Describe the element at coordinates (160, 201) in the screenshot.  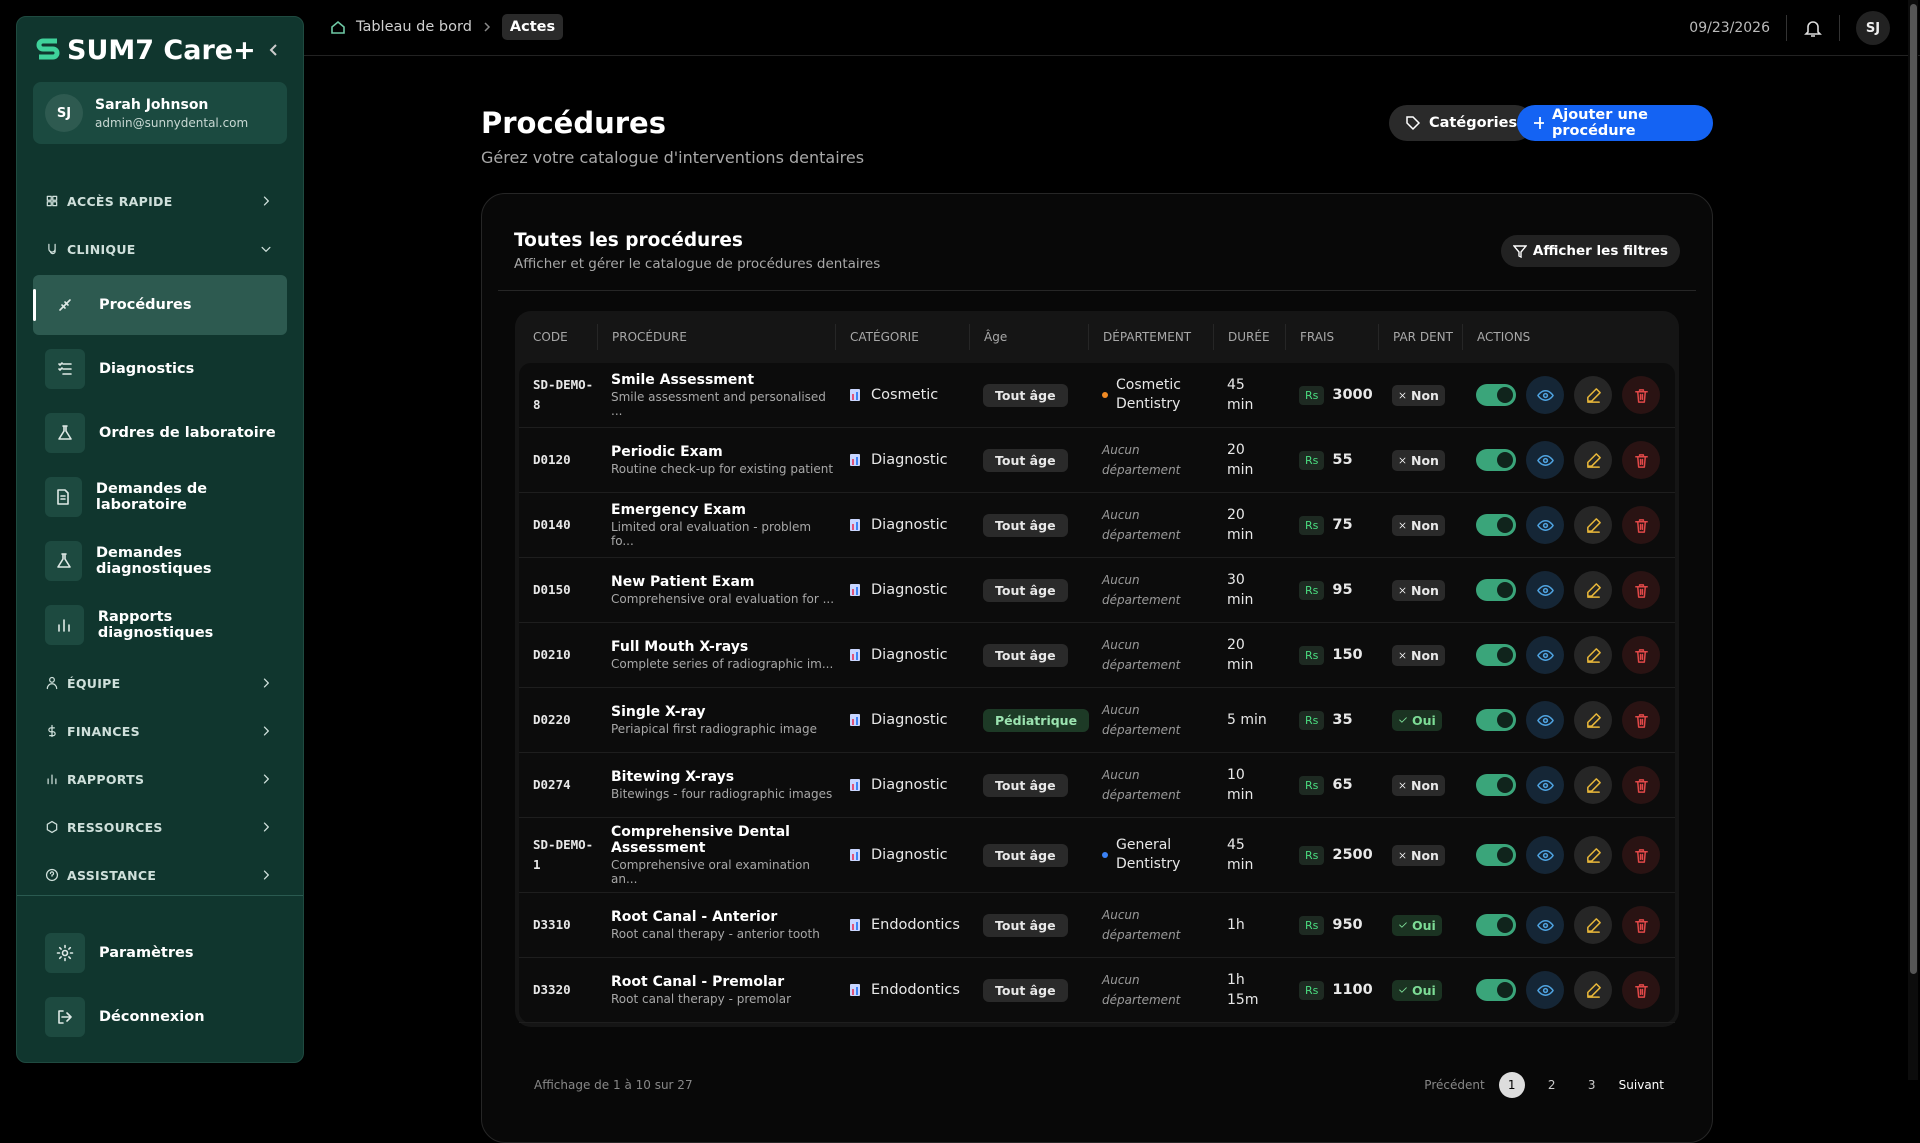
I see `nav-section: ACCÈS RAPIDE` at that location.